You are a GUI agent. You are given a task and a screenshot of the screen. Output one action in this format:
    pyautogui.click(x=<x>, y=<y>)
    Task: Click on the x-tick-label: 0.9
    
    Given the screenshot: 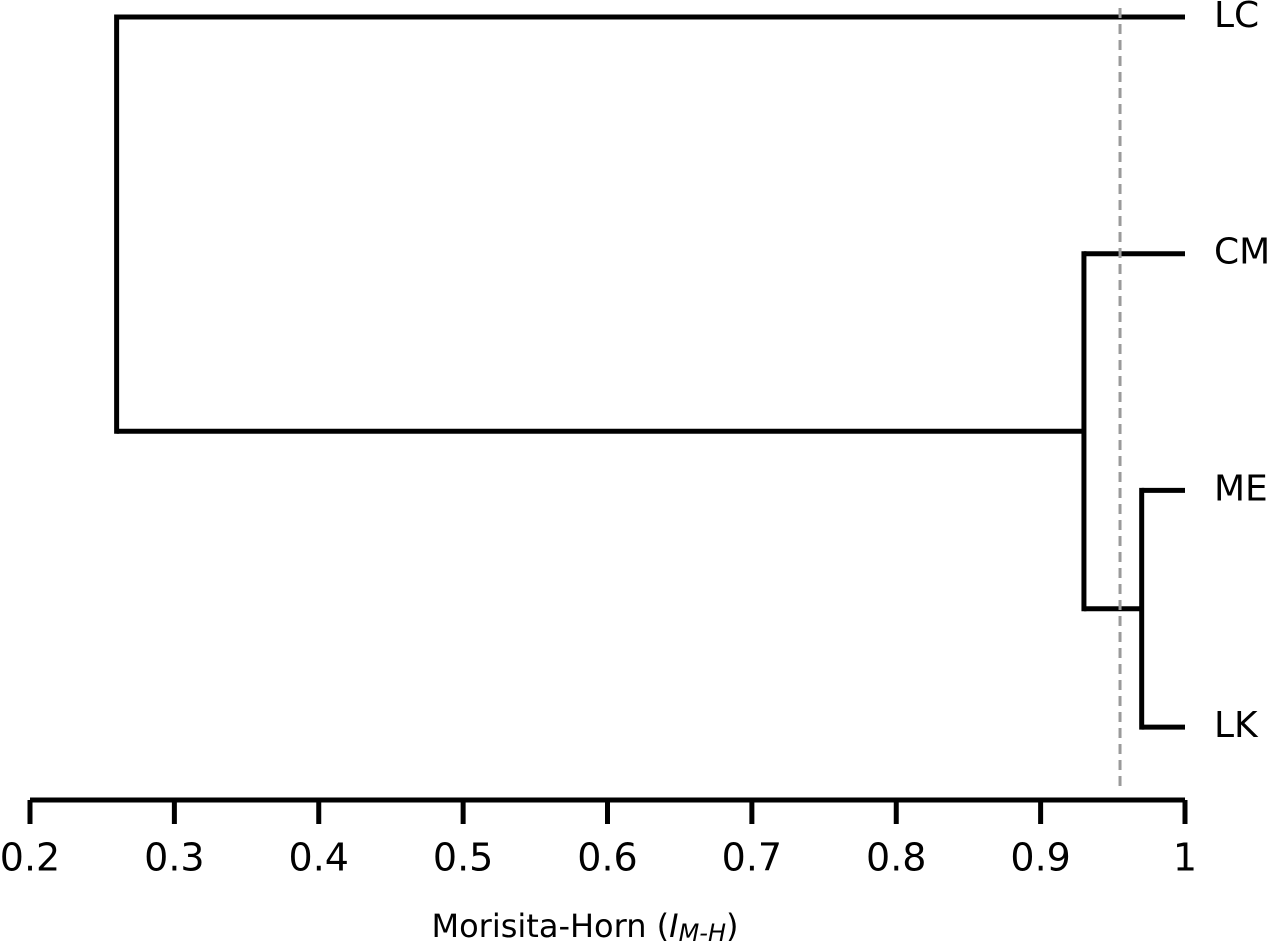 What is the action you would take?
    pyautogui.click(x=1040, y=858)
    